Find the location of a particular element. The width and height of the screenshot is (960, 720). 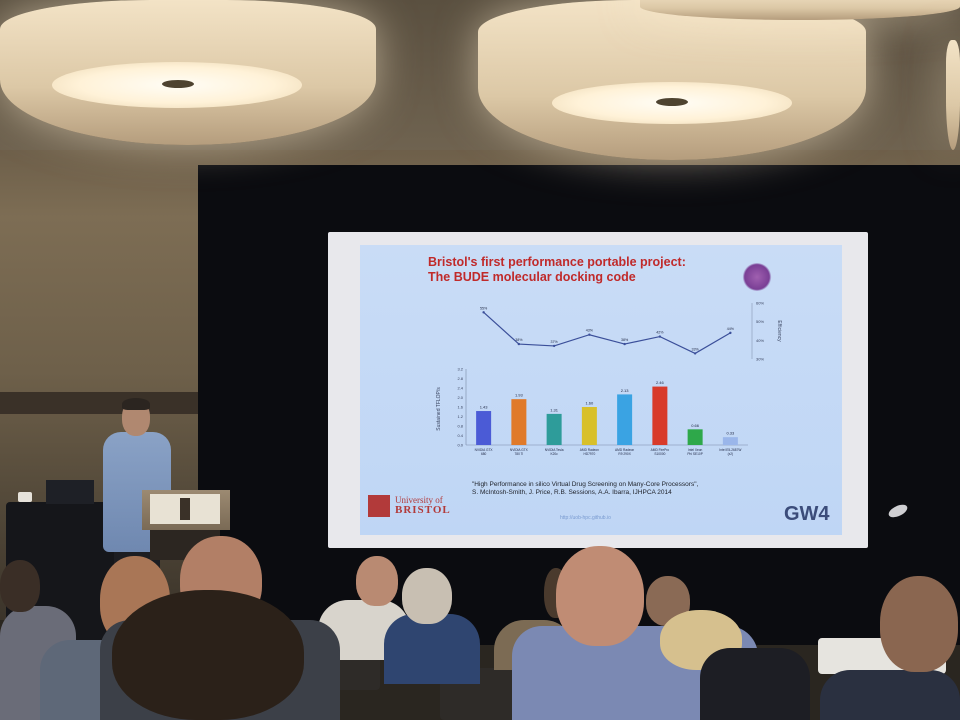

bristol-logo-text: University of BRISTOL is located at coordinates (423, 505).